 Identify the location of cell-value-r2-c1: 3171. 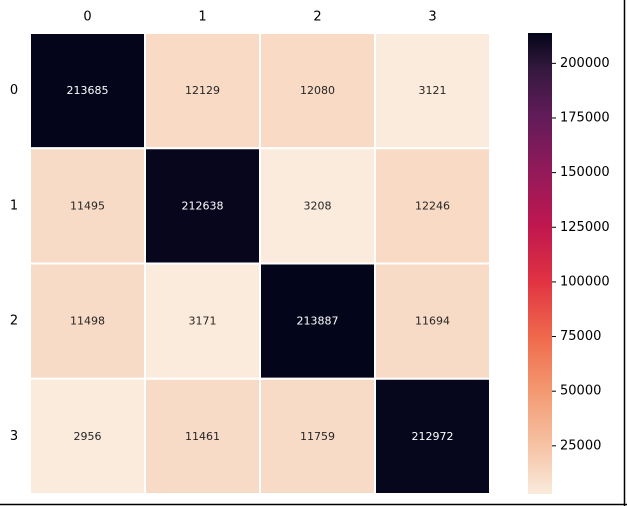
(203, 321).